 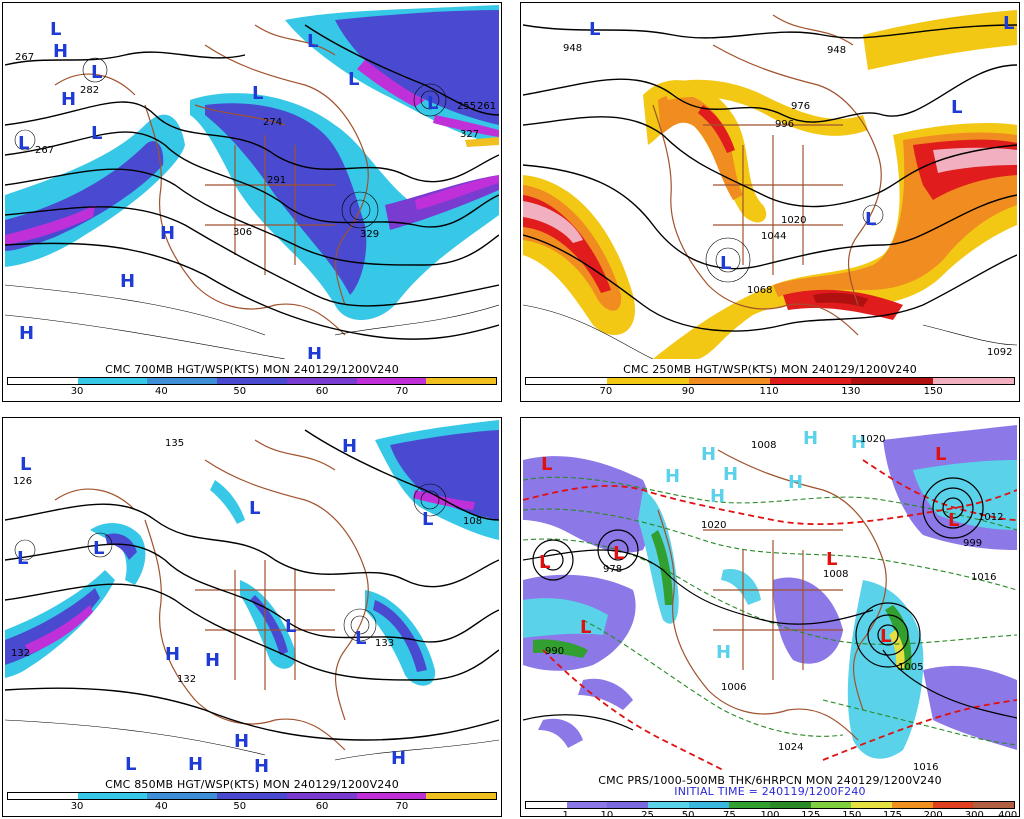 I want to click on scale-tick: 300, so click(x=974, y=813).